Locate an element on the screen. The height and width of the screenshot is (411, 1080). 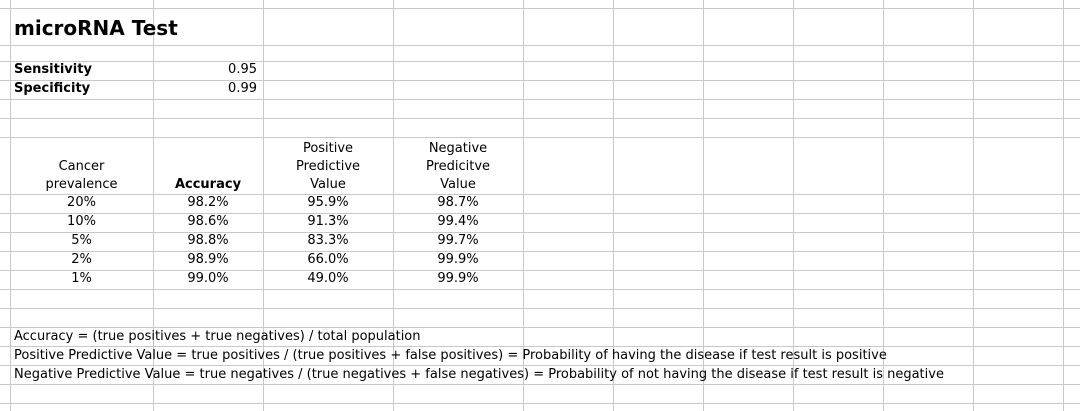
column-header: Cancer is located at coordinates (81, 166).